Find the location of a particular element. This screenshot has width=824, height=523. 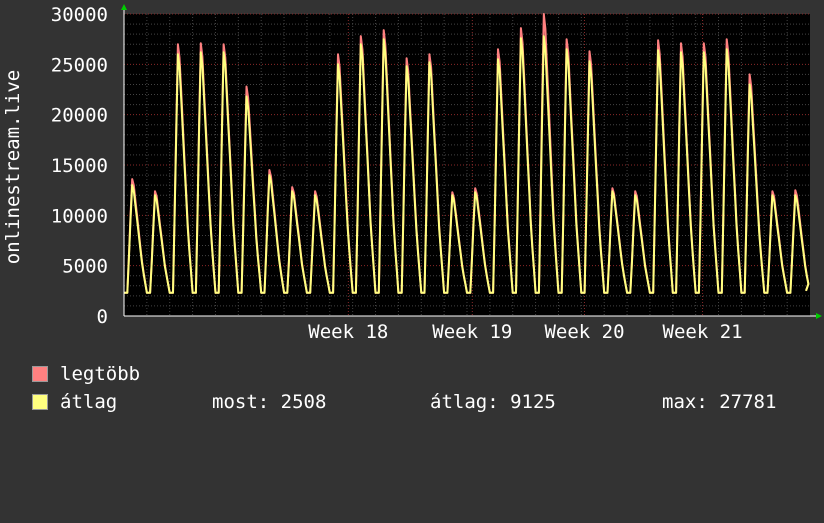

x-tick-label: Week 21 is located at coordinates (703, 332).